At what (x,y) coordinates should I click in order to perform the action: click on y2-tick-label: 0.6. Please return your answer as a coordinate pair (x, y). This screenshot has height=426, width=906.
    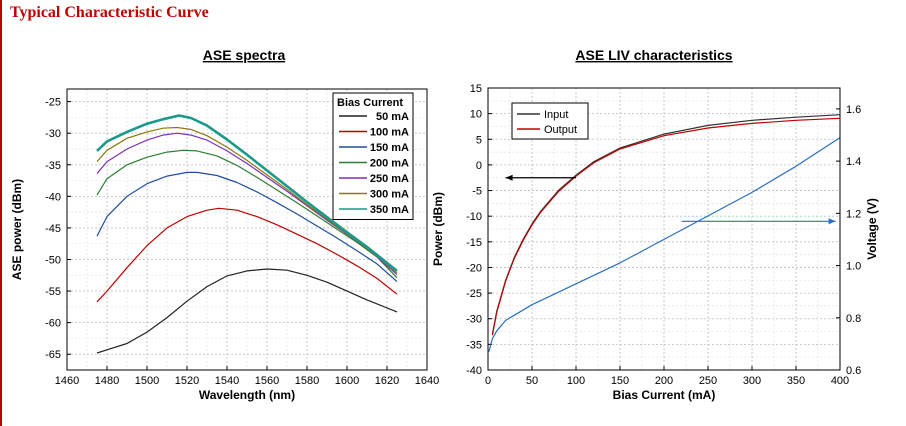
    Looking at the image, I should click on (853, 371).